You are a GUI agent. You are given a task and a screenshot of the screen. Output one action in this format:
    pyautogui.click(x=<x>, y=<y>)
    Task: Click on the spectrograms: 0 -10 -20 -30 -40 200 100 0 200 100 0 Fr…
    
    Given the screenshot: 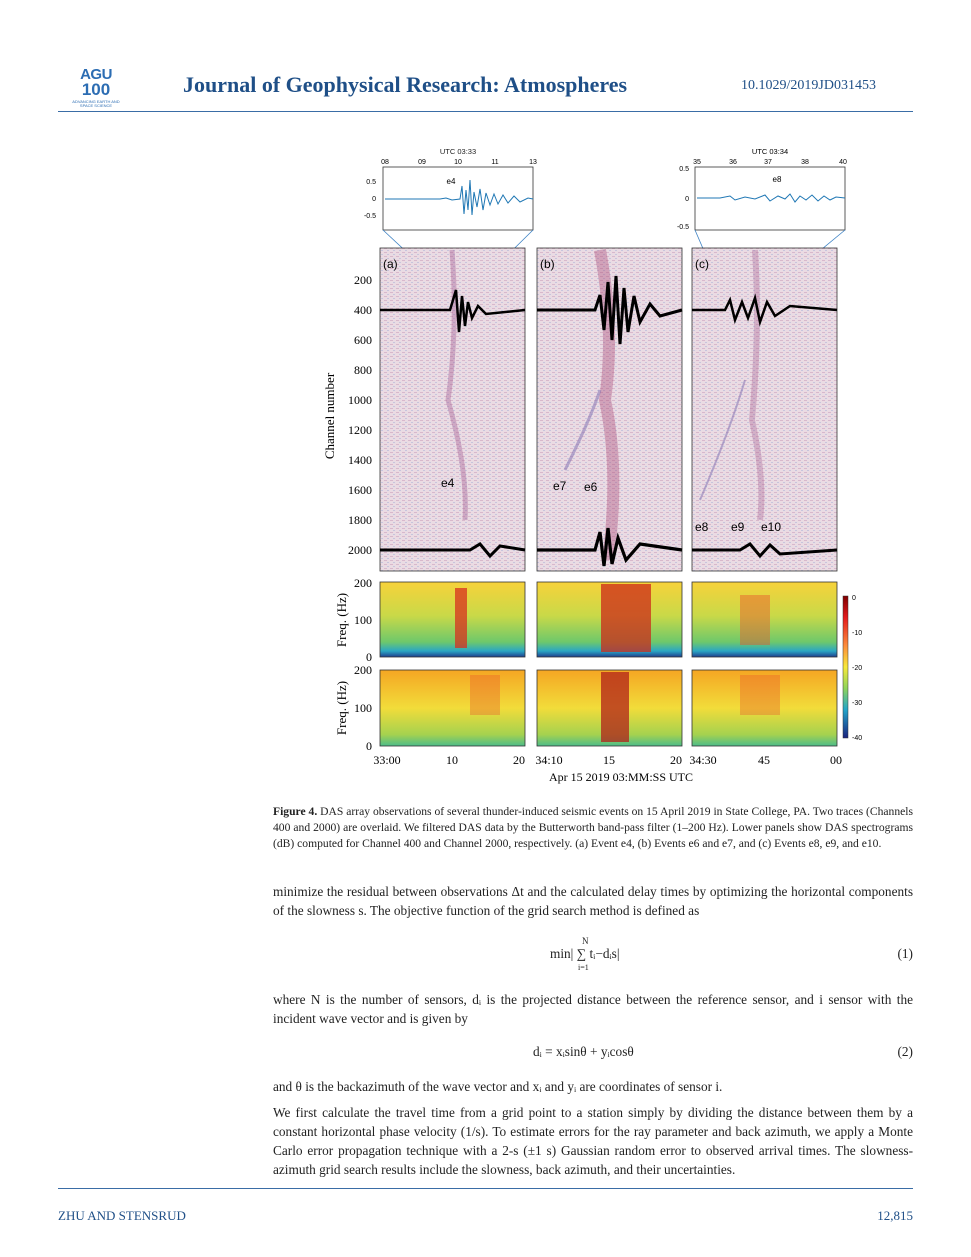 What is the action you would take?
    pyautogui.click(x=598, y=664)
    